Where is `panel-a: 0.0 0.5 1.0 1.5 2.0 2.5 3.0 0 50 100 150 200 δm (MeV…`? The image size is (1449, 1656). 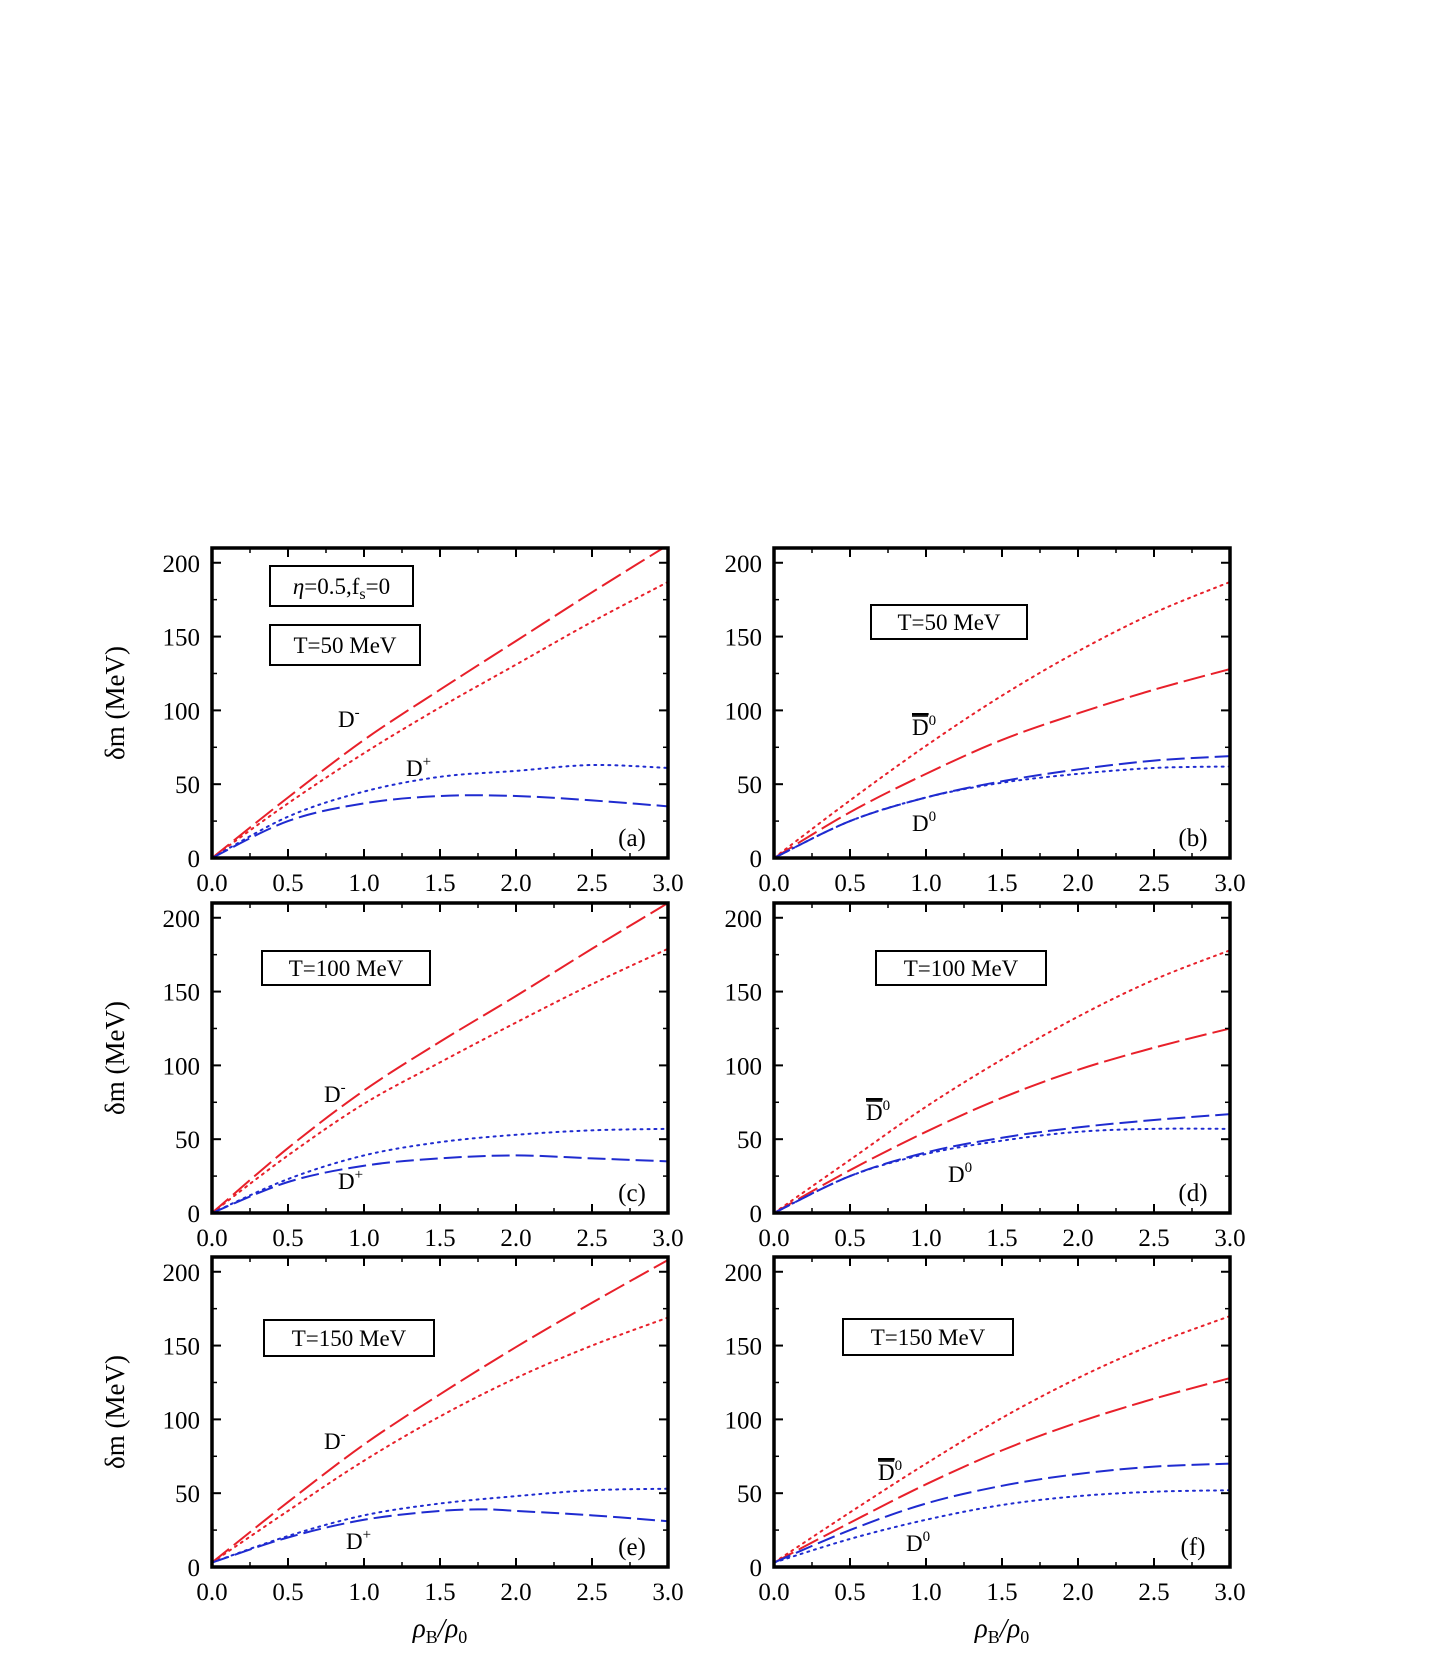
panel-a: 0.0 0.5 1.0 1.5 2.0 2.5 3.0 0 50 100 150 200 δm (MeV… is located at coordinates (392, 721).